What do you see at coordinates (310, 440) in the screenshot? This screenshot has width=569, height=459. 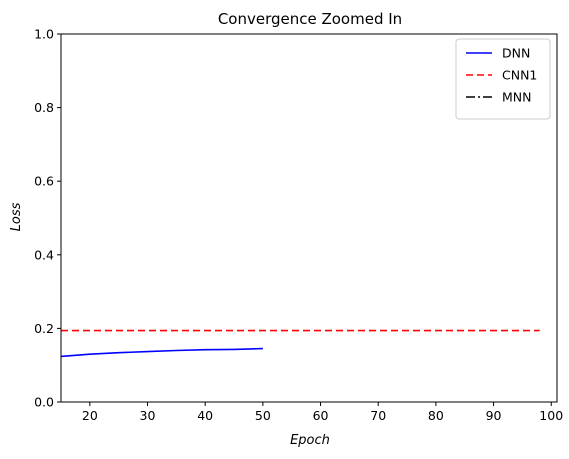 I see `x-axis-label: Epoch` at bounding box center [310, 440].